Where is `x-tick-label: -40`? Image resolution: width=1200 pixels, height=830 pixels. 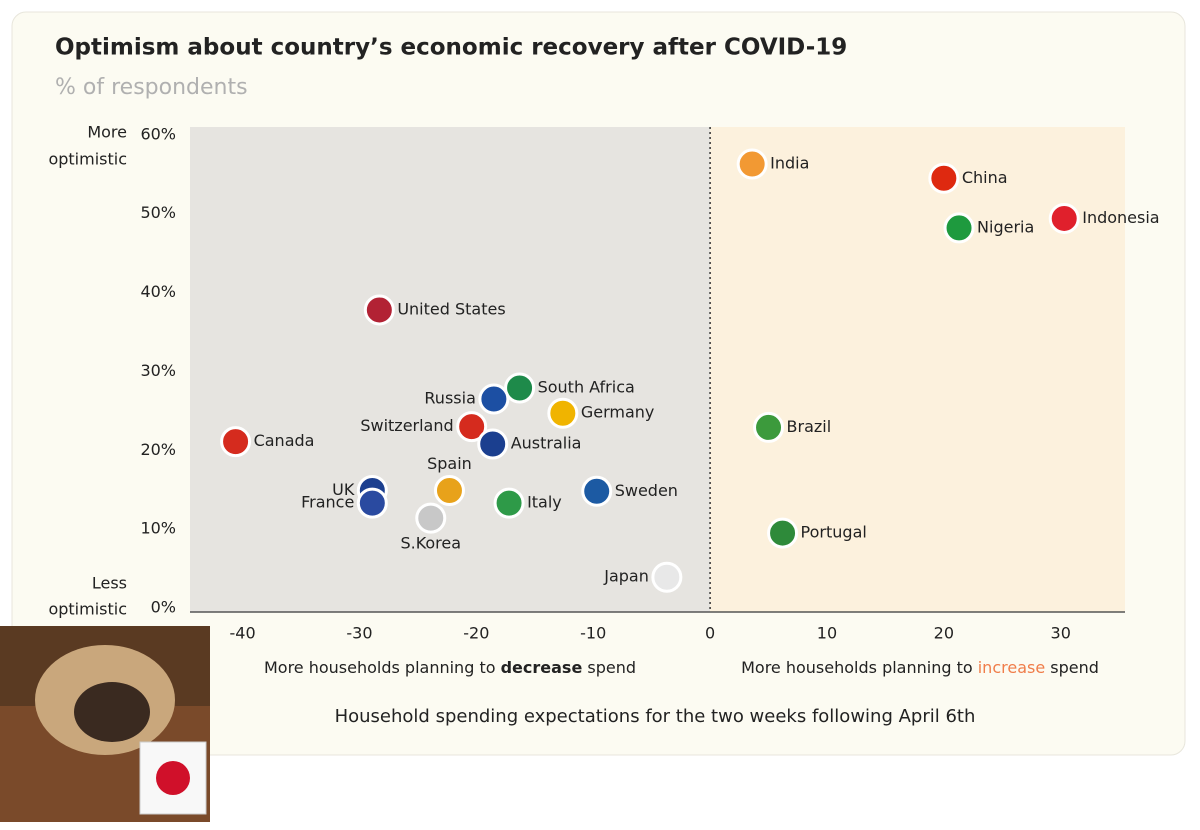 x-tick-label: -40 is located at coordinates (243, 633).